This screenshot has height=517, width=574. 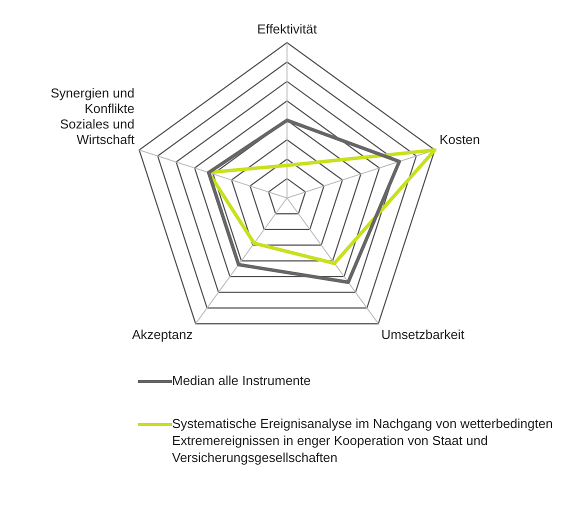 I want to click on spoke-label: Kosten, so click(x=460, y=140).